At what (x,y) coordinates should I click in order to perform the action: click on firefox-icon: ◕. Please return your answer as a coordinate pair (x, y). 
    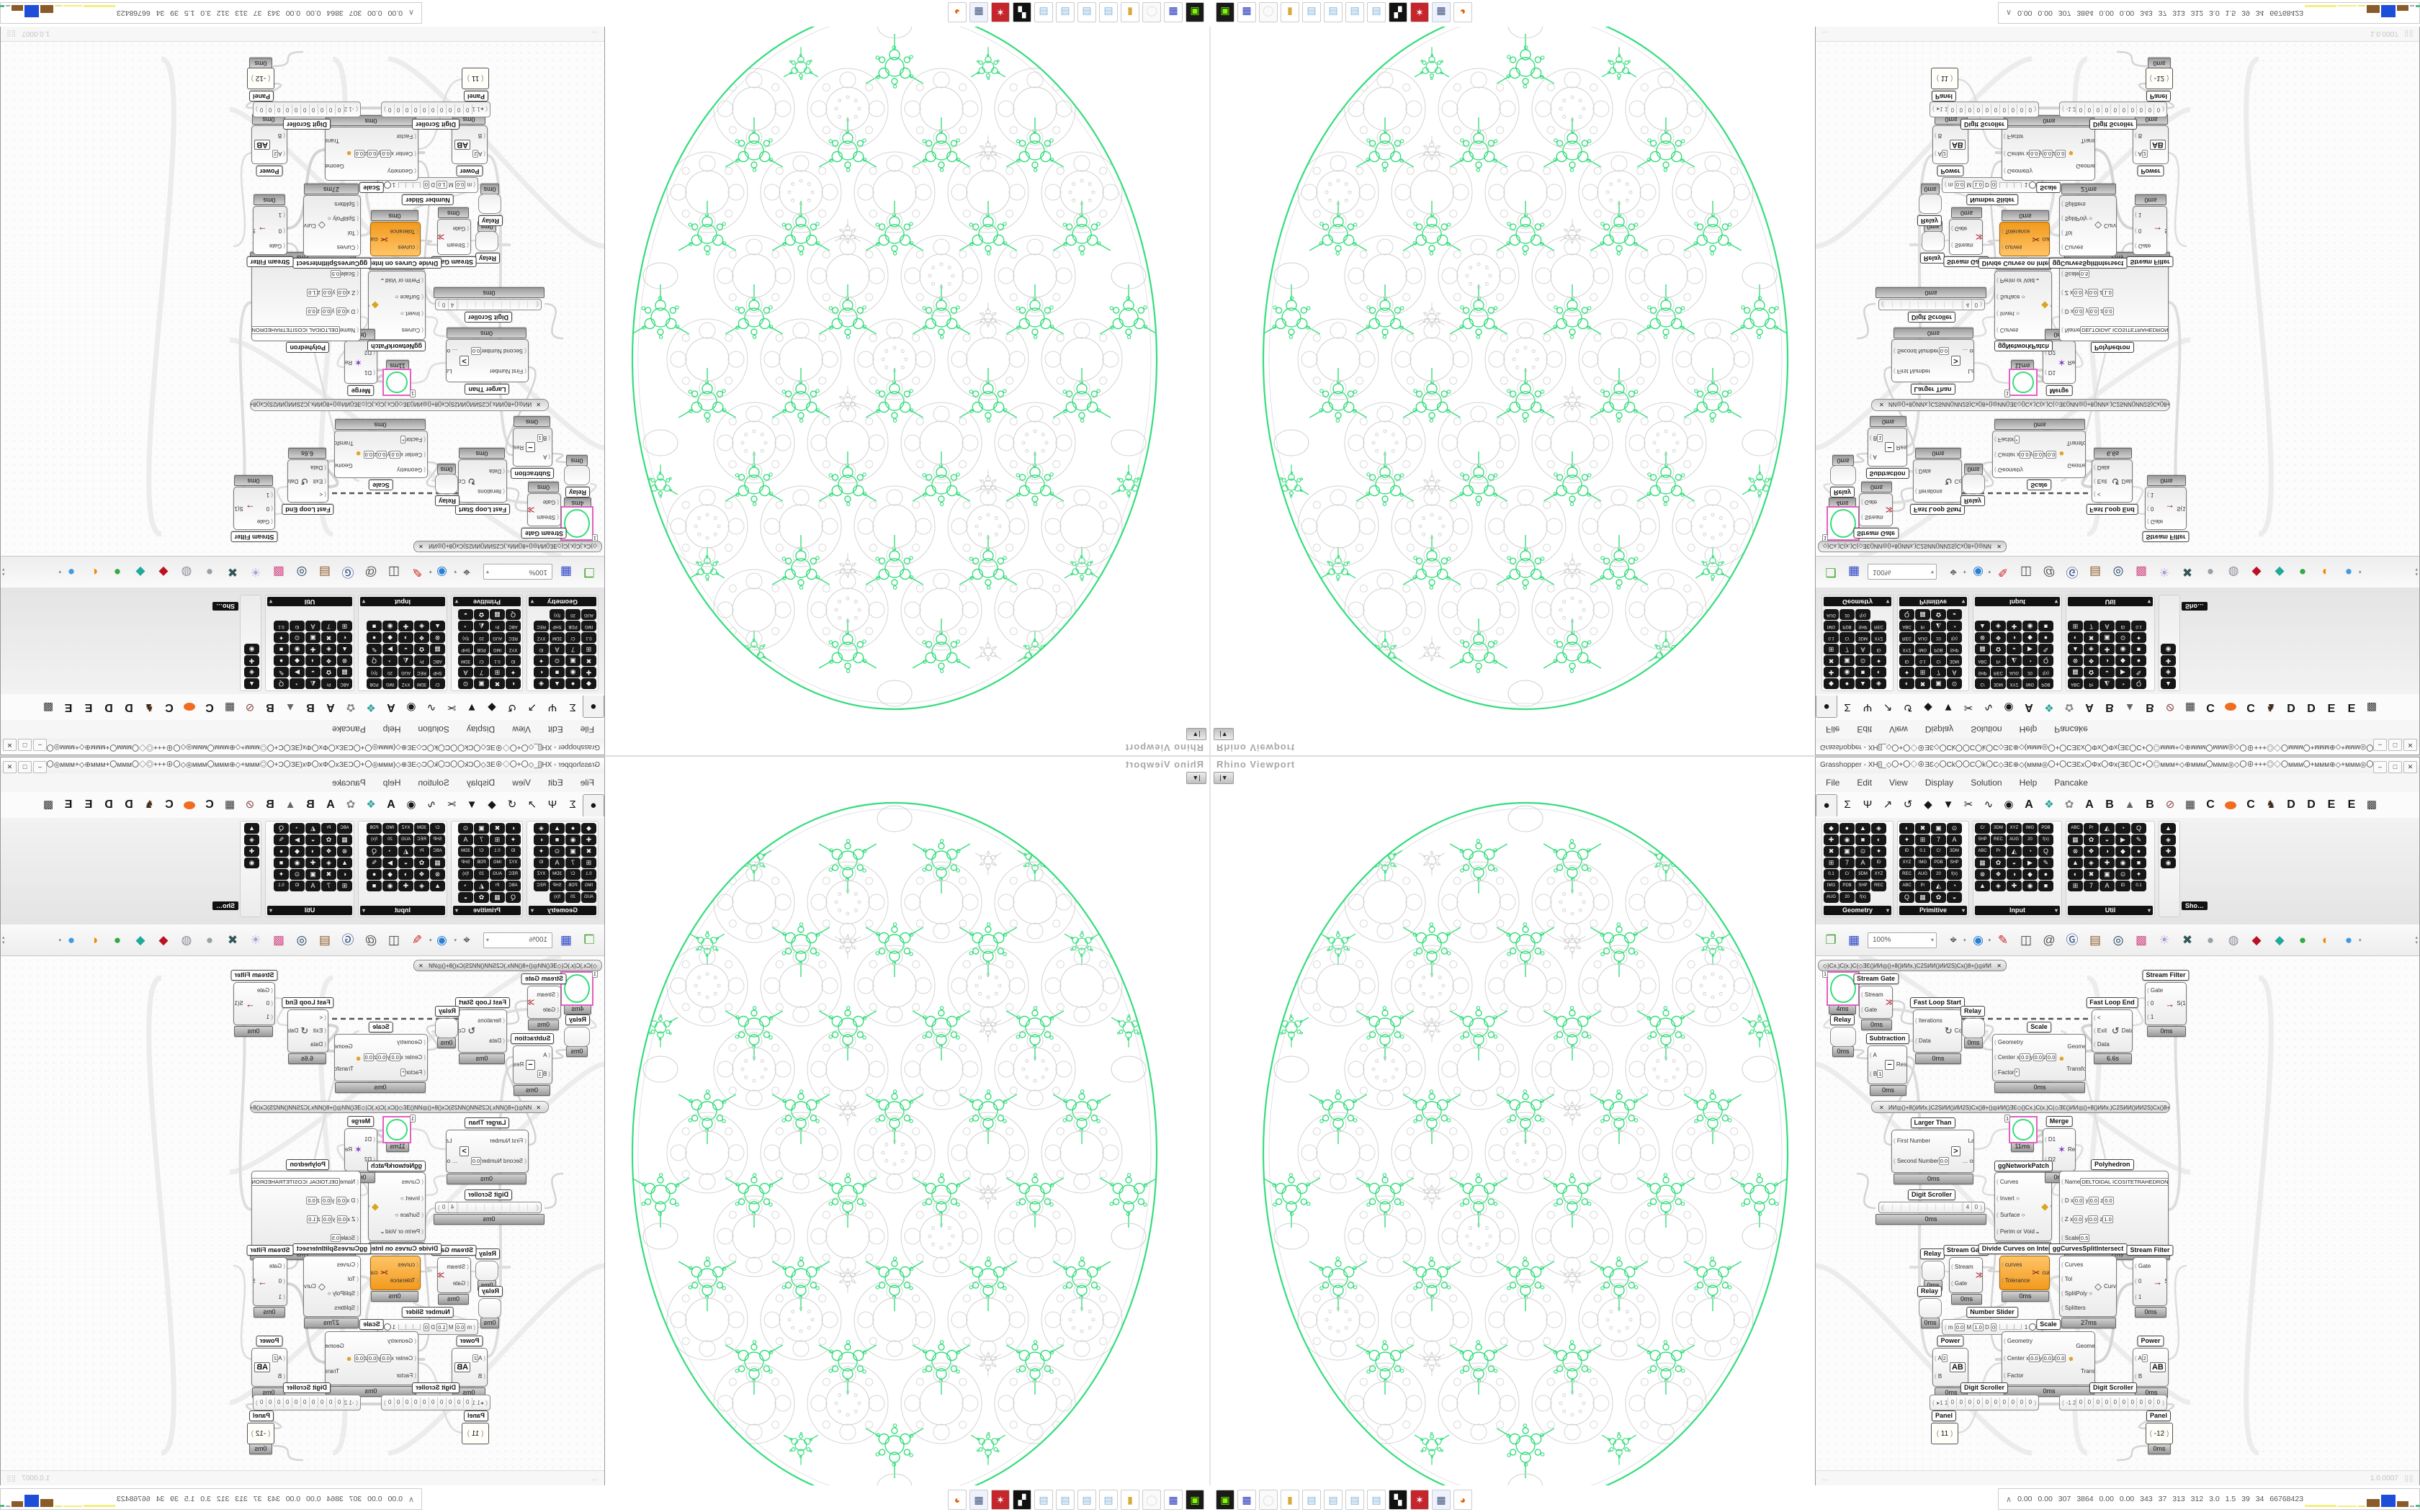
    Looking at the image, I should click on (958, 1500).